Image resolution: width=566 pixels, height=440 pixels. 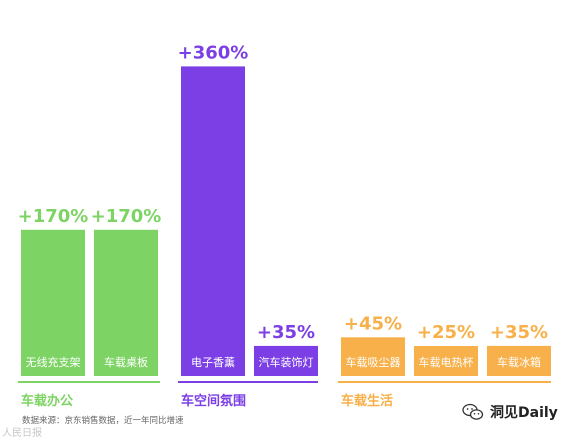 I want to click on data-label: +360%, so click(x=213, y=52).